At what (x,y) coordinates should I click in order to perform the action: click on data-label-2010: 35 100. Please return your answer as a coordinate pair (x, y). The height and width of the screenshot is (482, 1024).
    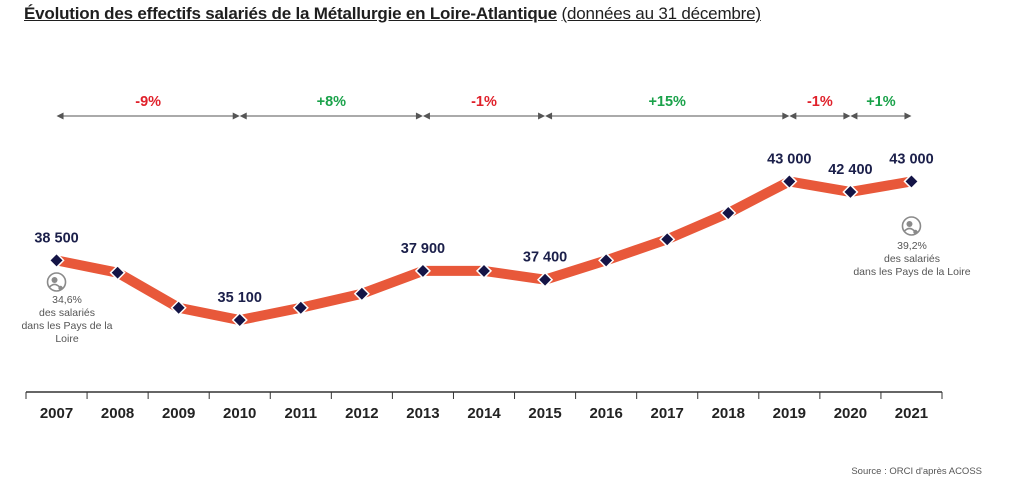
    Looking at the image, I should click on (240, 298).